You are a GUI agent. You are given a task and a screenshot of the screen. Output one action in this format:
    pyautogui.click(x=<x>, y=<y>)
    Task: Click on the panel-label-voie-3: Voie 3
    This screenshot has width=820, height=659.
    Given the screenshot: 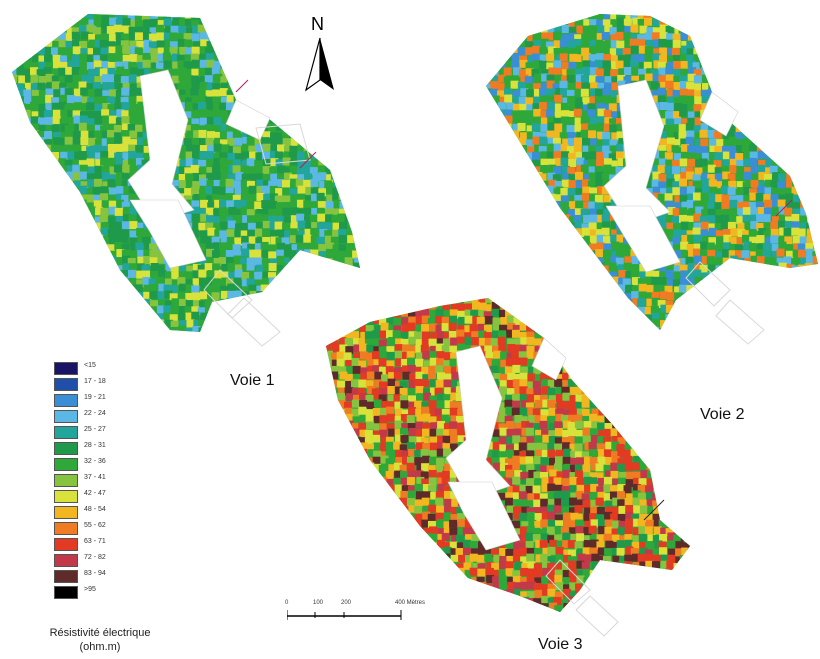 What is the action you would take?
    pyautogui.click(x=560, y=644)
    